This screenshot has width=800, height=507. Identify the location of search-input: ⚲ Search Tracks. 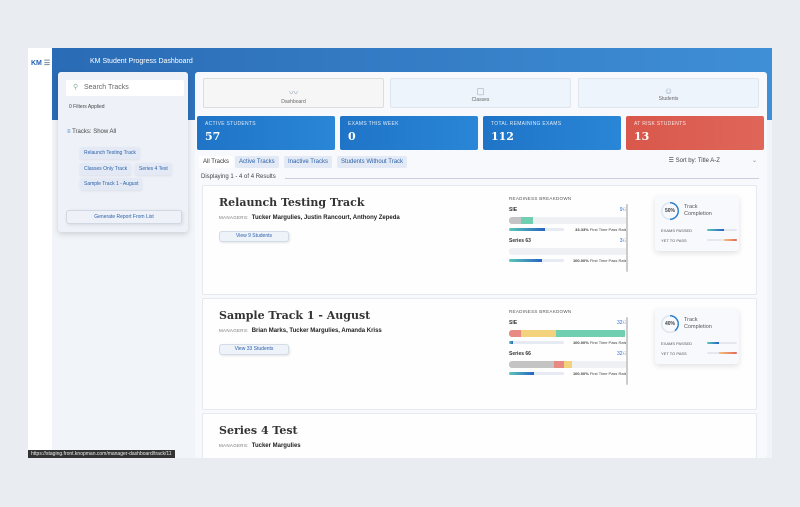
(125, 88).